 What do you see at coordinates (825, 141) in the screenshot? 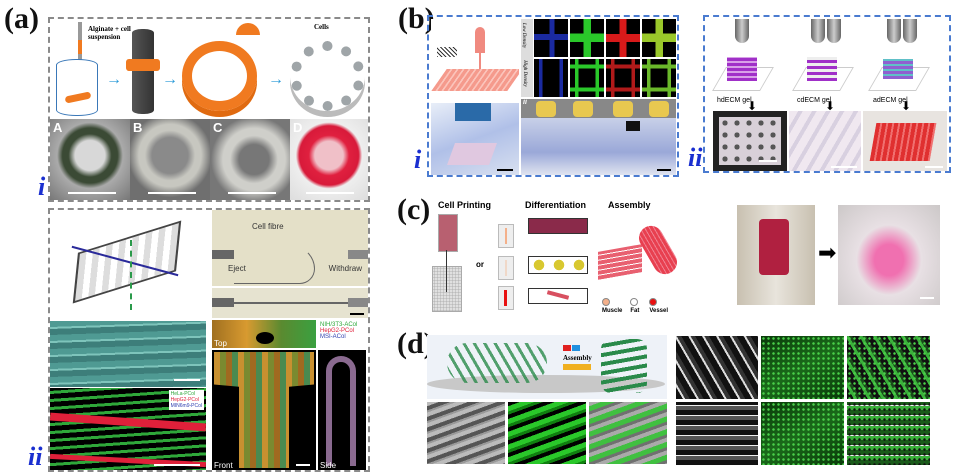
I see `cdECM-construct-photo` at bounding box center [825, 141].